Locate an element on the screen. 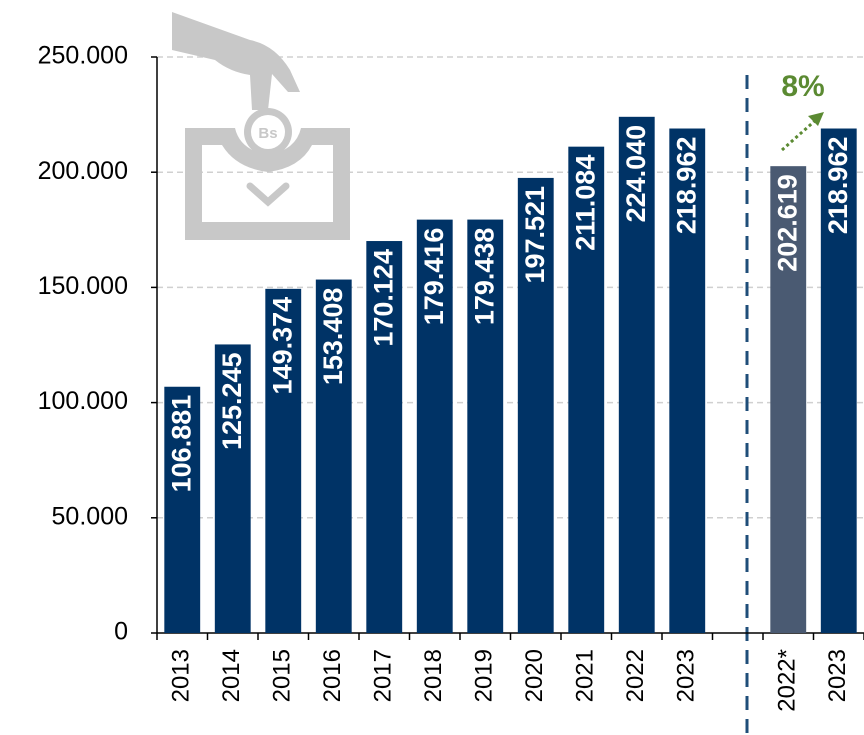  x-tick-label: 2014 is located at coordinates (231, 675).